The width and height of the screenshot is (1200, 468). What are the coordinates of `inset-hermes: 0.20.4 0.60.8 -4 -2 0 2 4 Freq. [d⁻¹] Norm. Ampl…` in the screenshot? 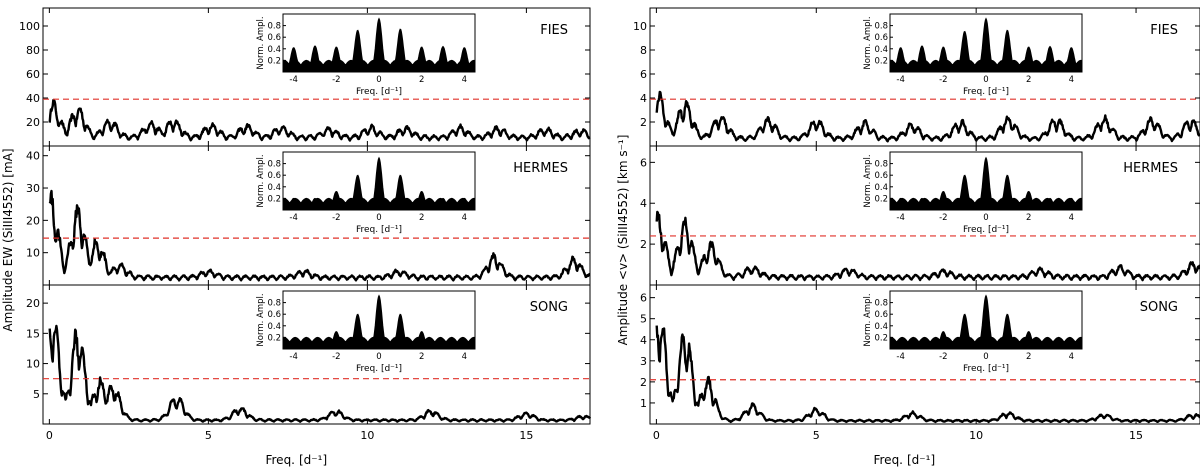 It's located at (366, 193).